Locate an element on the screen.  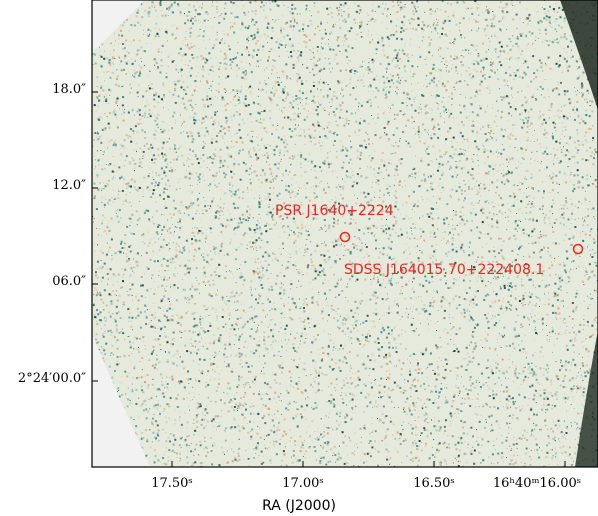
y-tick-label: 06.0″ is located at coordinates (69, 281).